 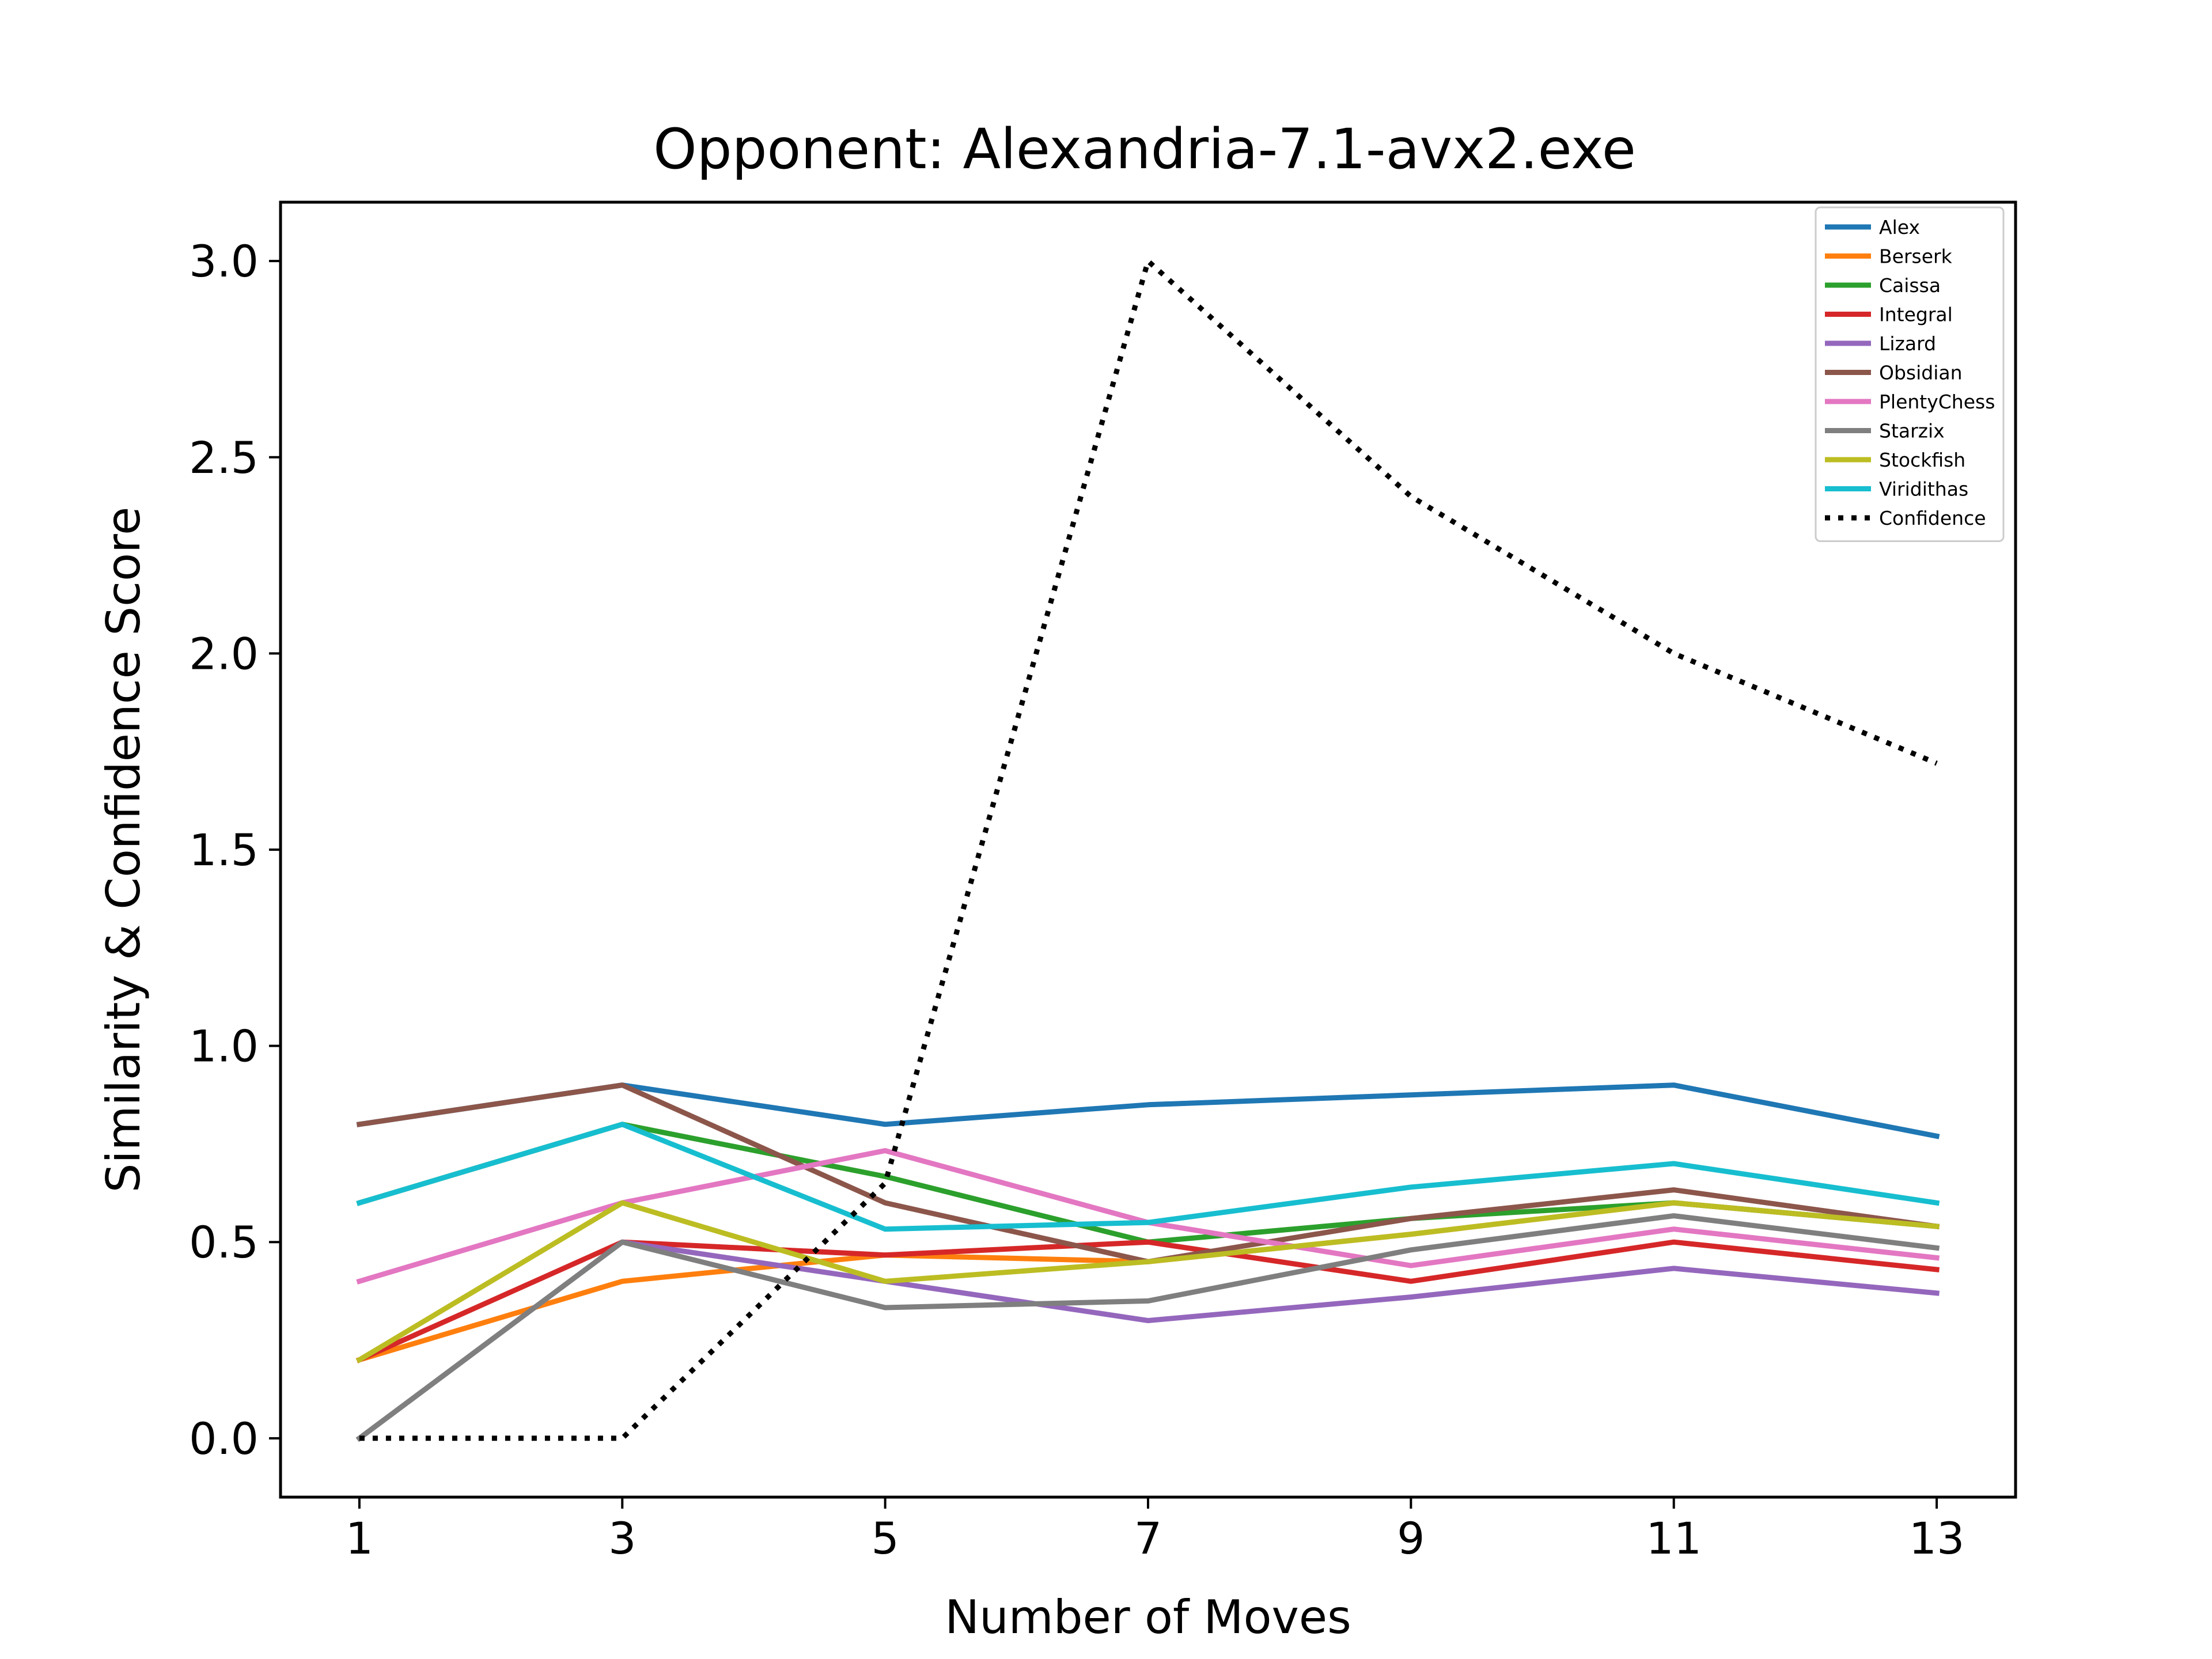 I want to click on legend-entry-label: Integral, so click(x=1916, y=315).